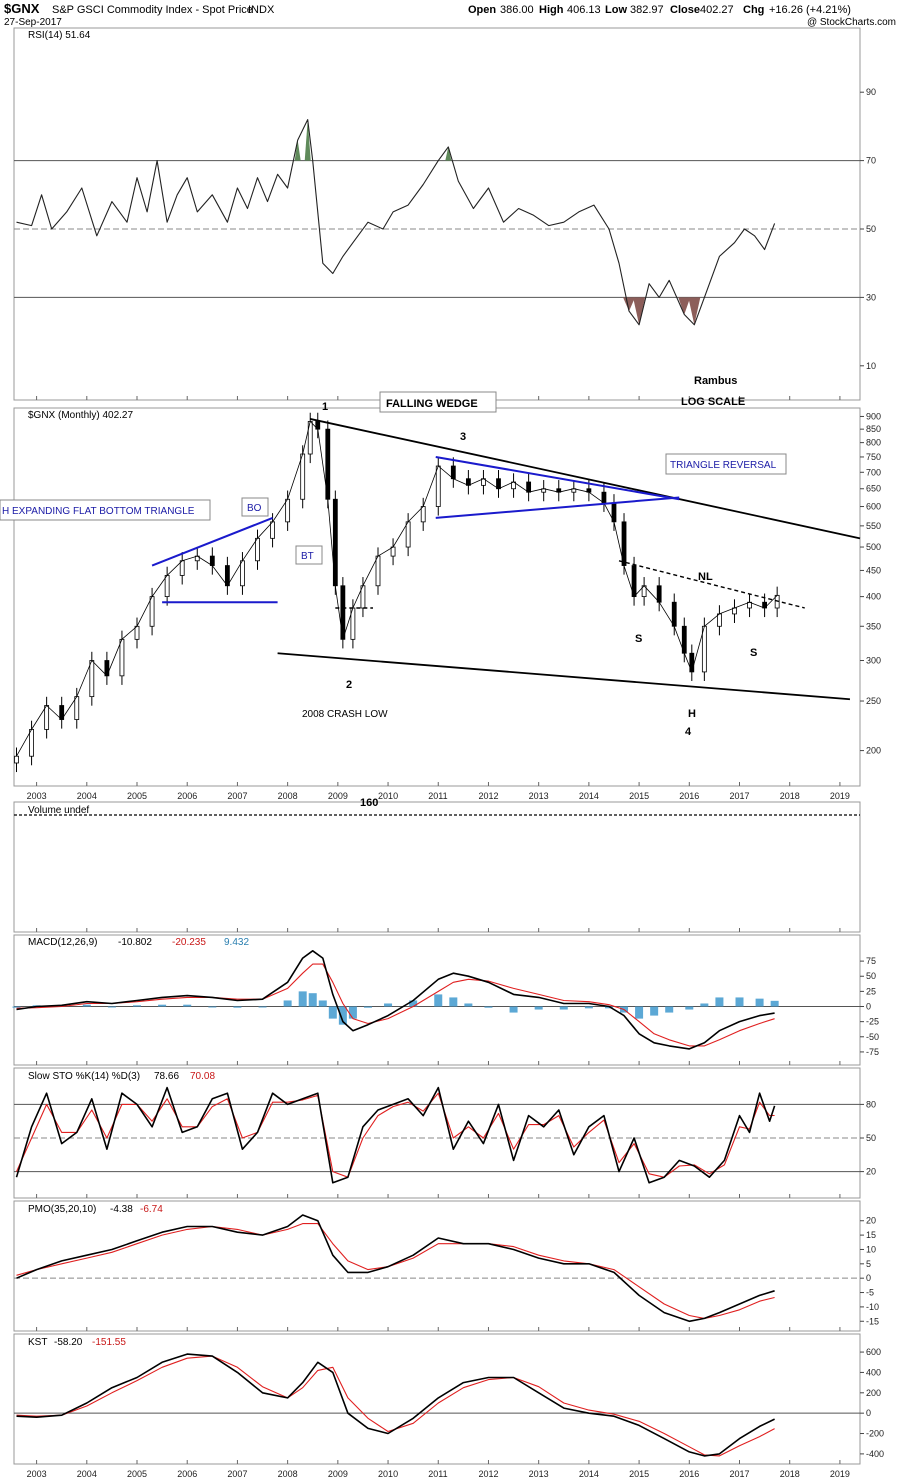  Describe the element at coordinates (740, 796) in the screenshot. I see `x-tick-label: 2017` at that location.